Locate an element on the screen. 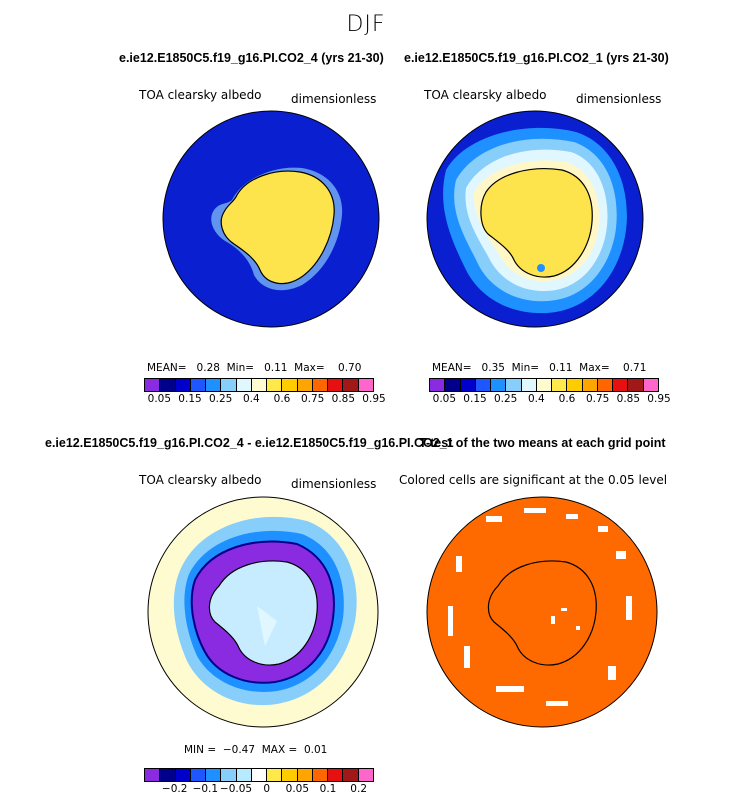 The width and height of the screenshot is (732, 801). panel3-polar-map is located at coordinates (263, 612).